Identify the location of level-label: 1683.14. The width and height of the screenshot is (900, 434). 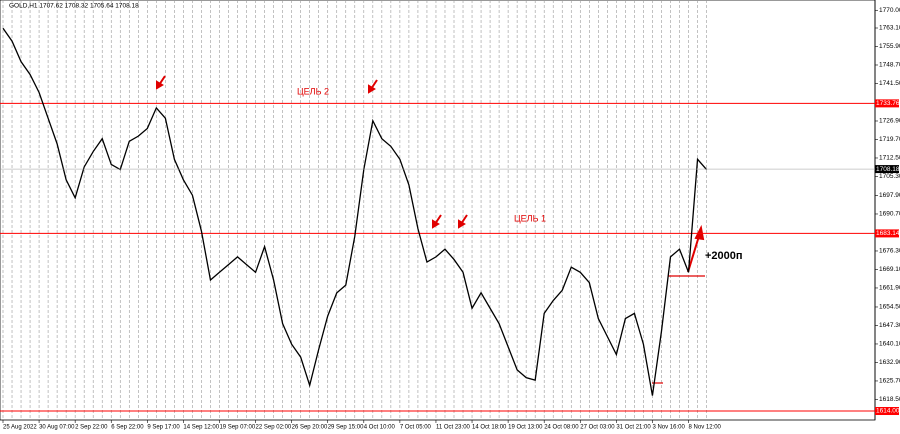
(888, 233).